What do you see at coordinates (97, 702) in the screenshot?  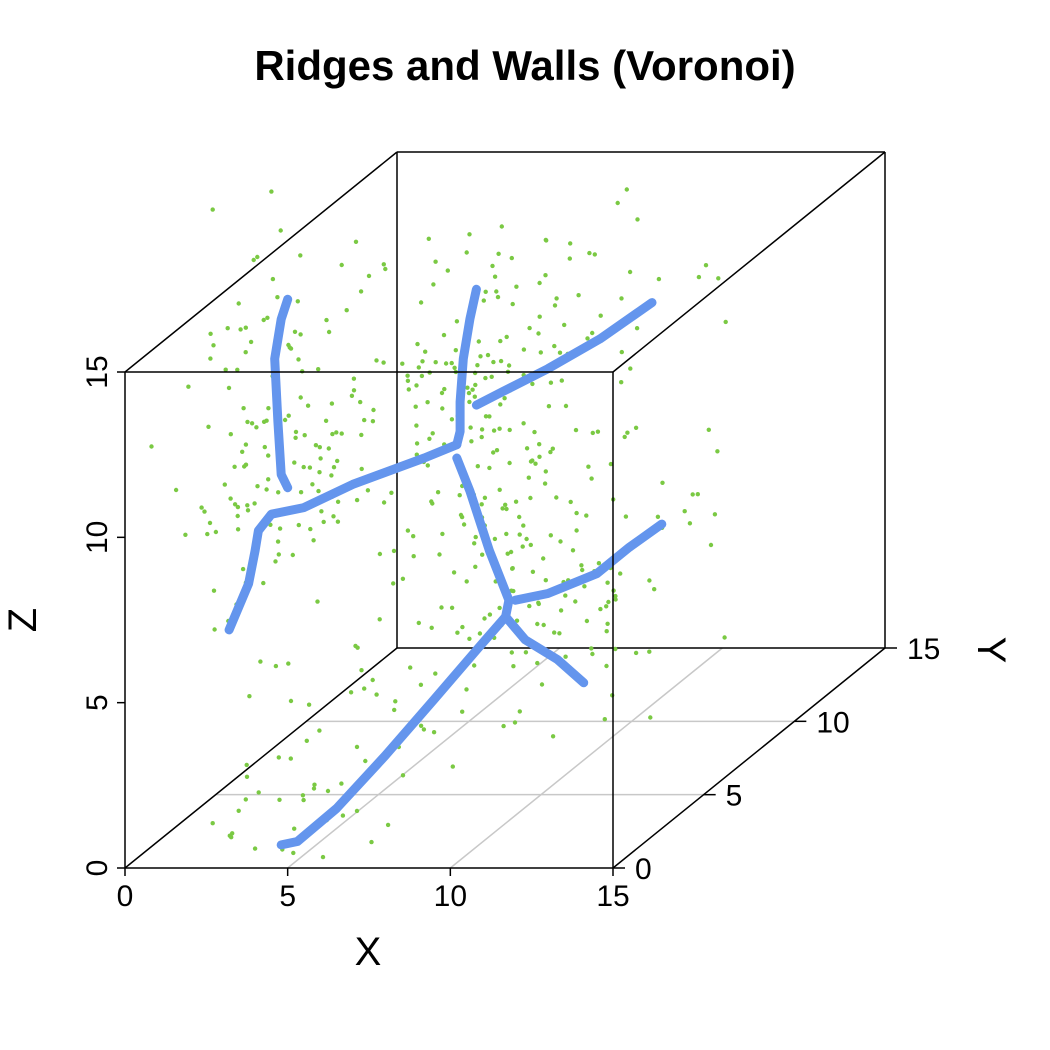 I see `z-tick-label: 5` at bounding box center [97, 702].